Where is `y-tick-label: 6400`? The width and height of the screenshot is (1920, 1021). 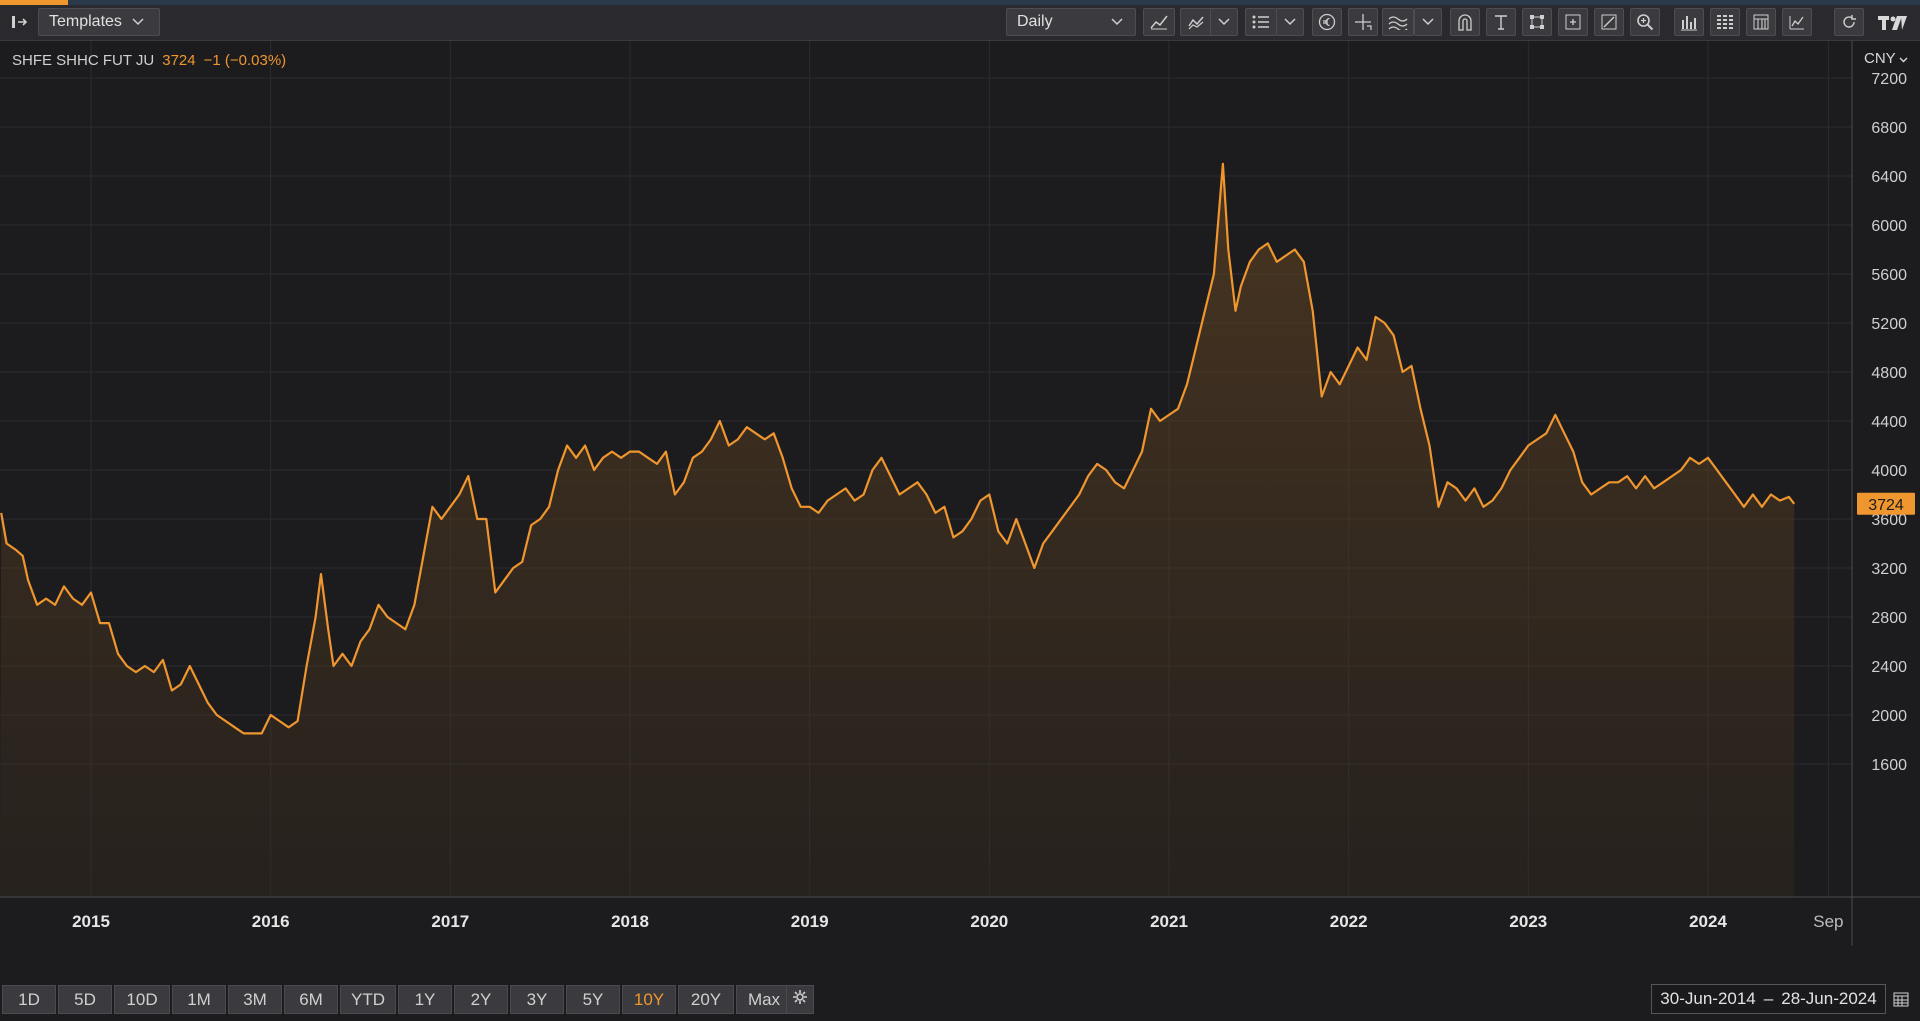
y-tick-label: 6400 is located at coordinates (1889, 177).